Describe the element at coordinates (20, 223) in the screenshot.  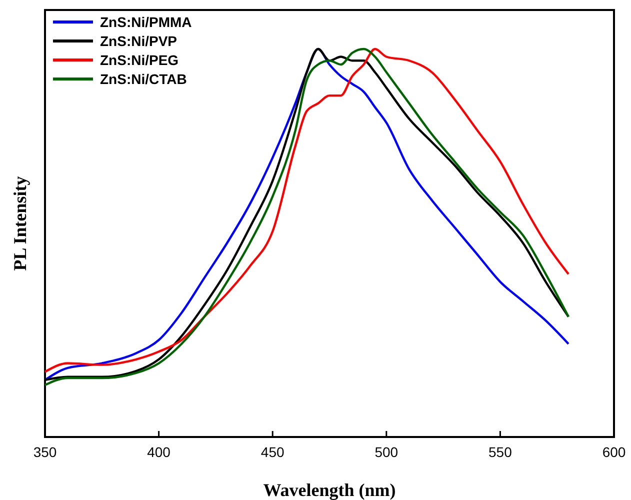
I see `y-axis-title: PL Intensity` at that location.